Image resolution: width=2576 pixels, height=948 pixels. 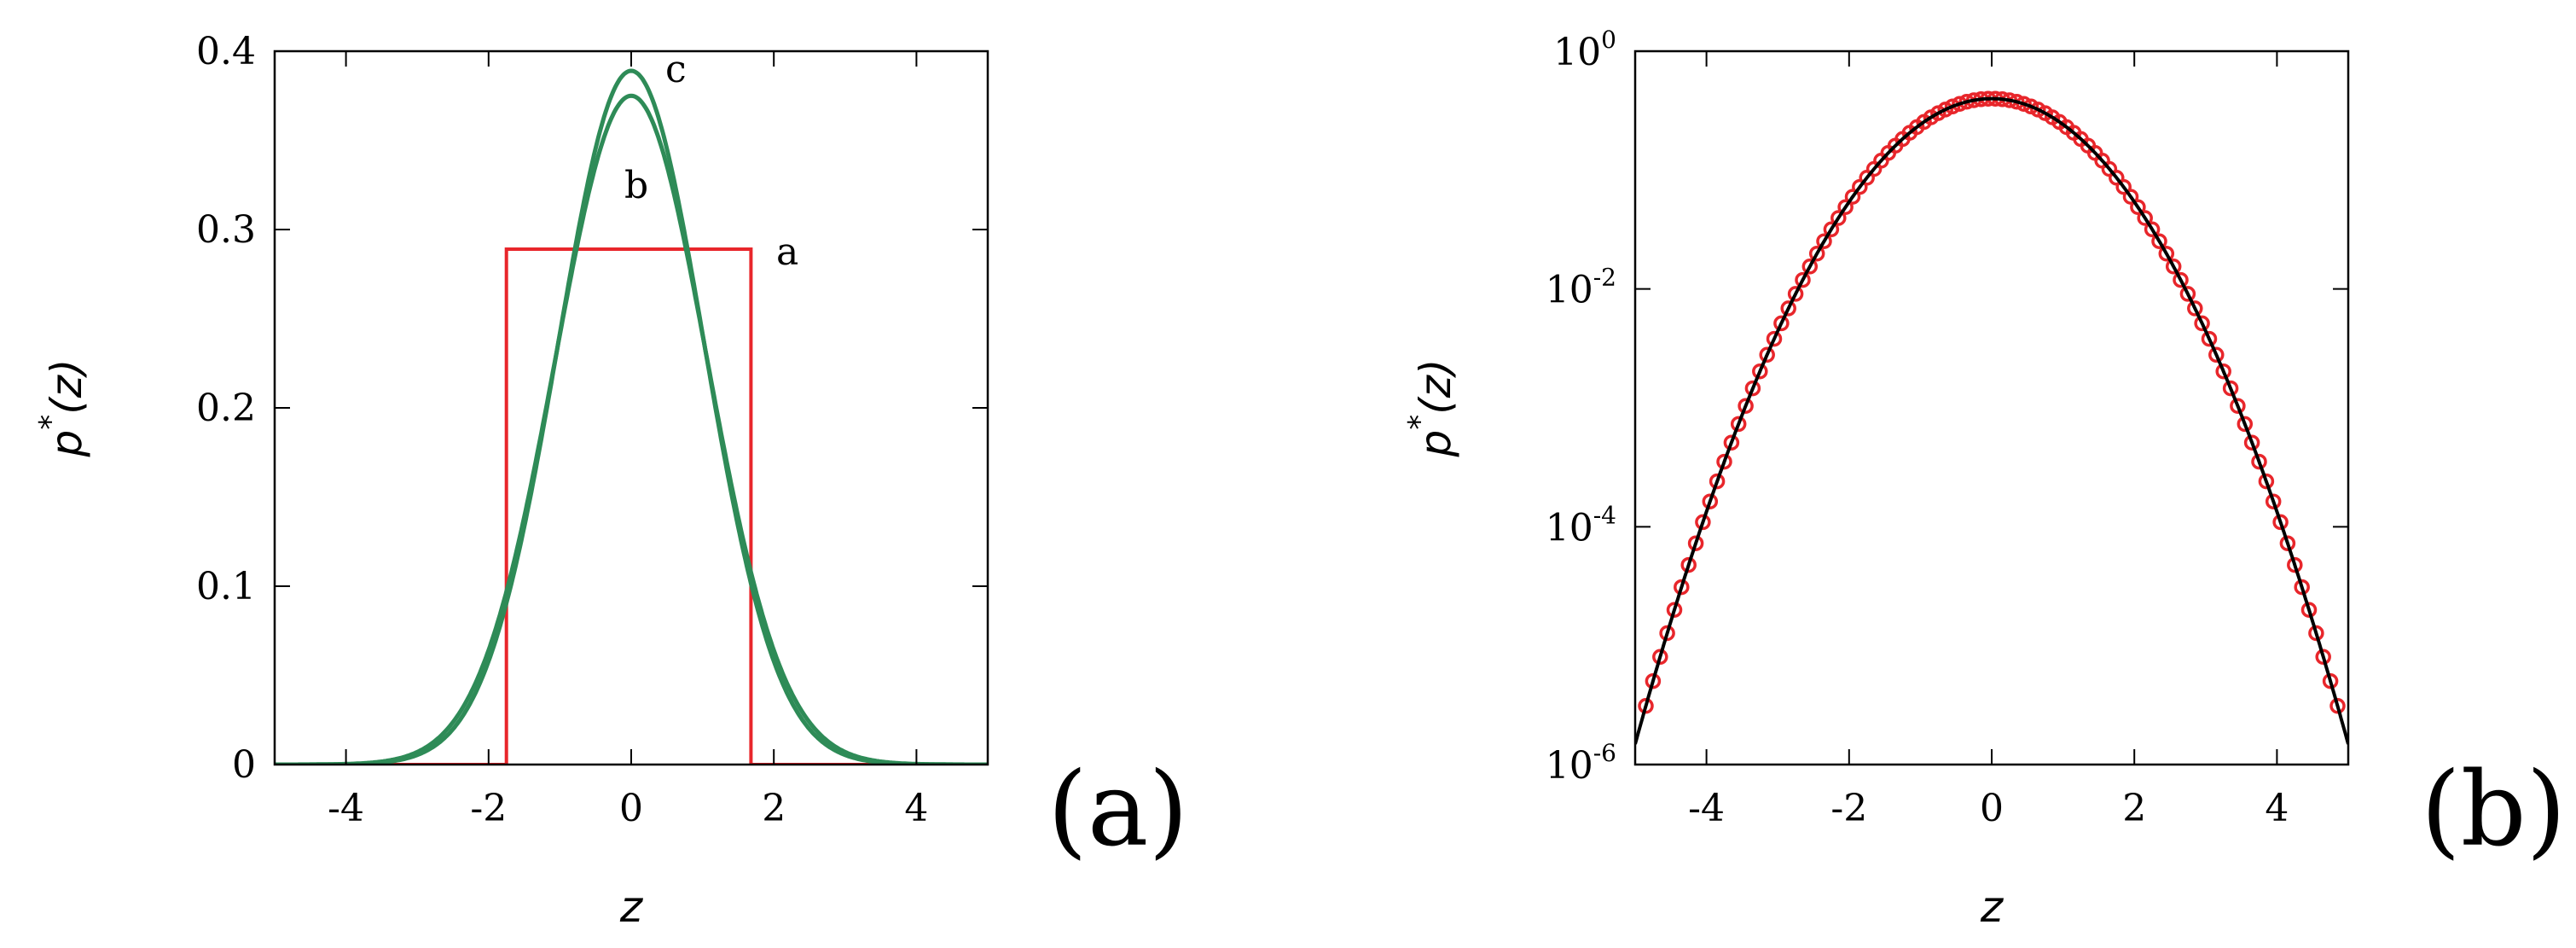 I want to click on panel-b-xtick-label-0: -4, so click(x=1706, y=808).